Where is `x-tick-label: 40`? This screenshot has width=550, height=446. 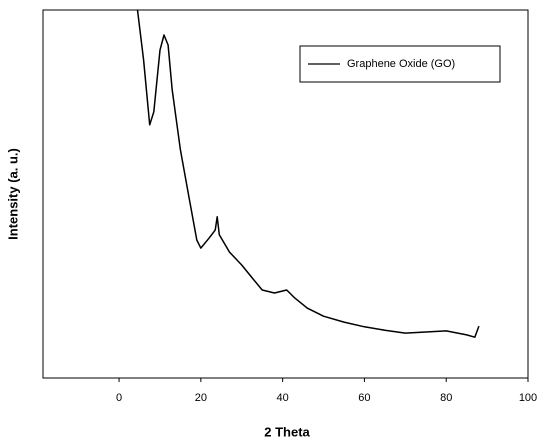 x-tick-label: 40 is located at coordinates (283, 398).